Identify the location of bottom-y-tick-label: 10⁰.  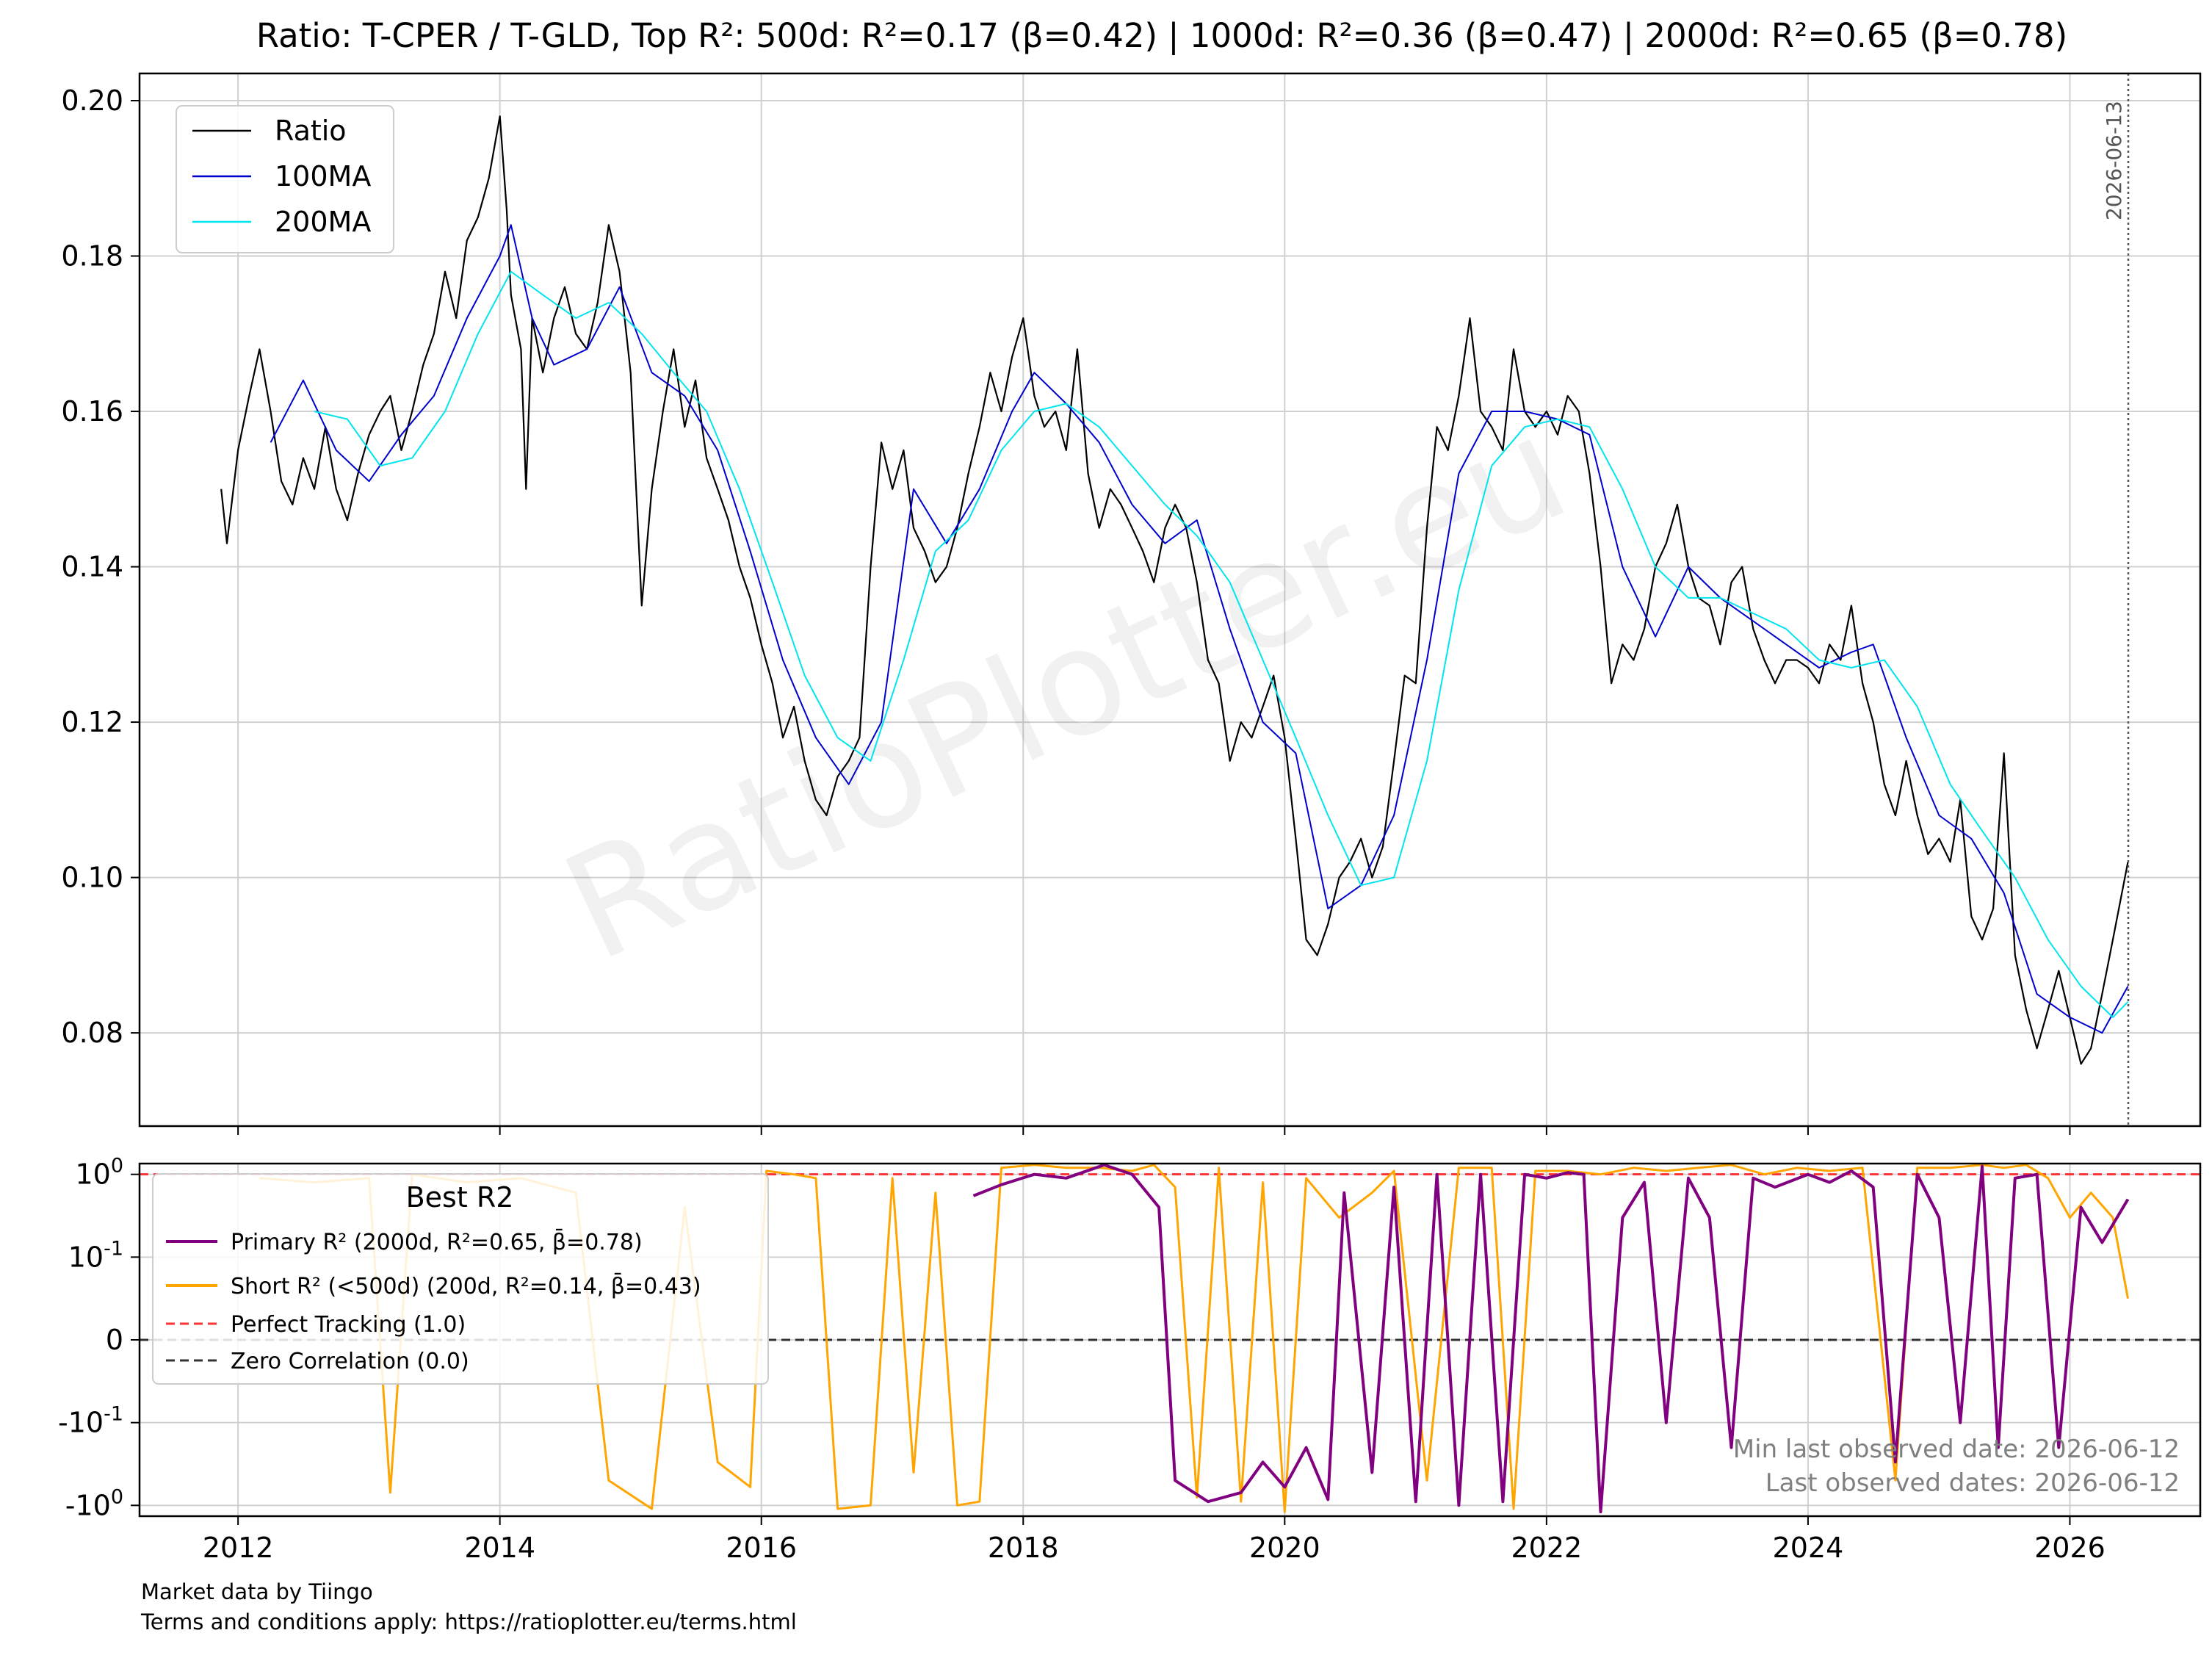
(99, 1173).